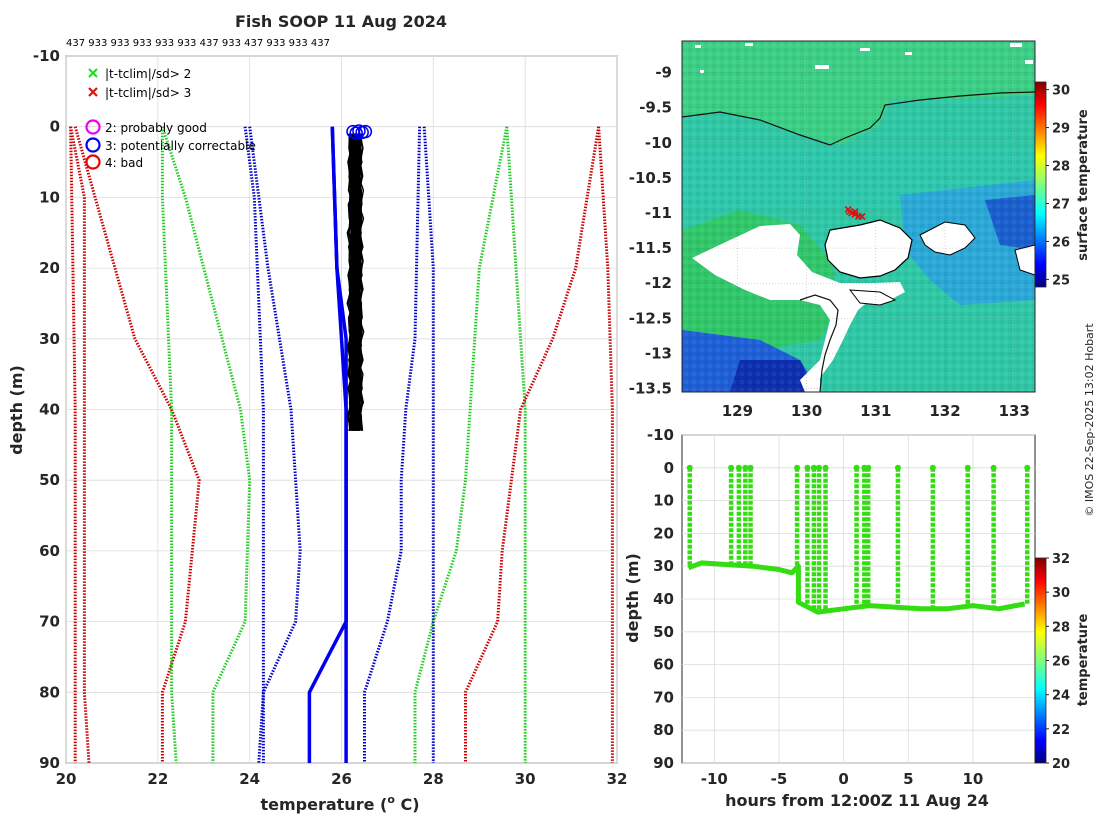 The height and width of the screenshot is (820, 1100). What do you see at coordinates (908, 779) in the screenshot?
I see `timeseries-x-tick-label: 5` at bounding box center [908, 779].